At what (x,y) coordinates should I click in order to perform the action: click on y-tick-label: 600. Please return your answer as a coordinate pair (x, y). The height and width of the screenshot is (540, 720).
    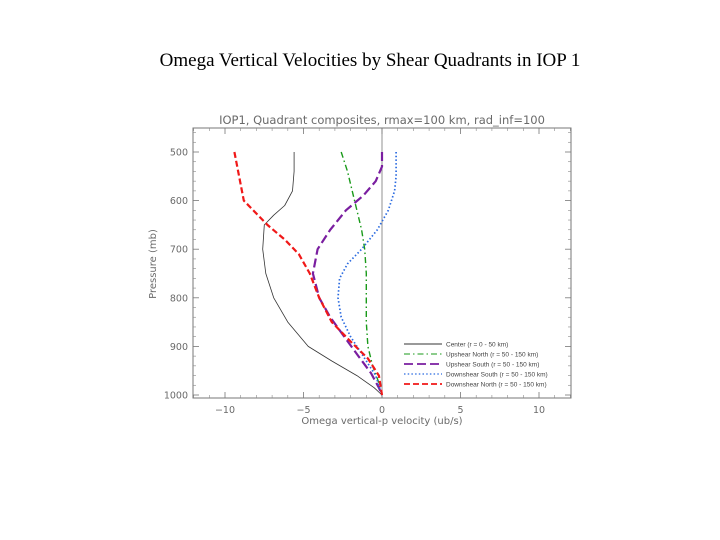
    Looking at the image, I should click on (179, 201).